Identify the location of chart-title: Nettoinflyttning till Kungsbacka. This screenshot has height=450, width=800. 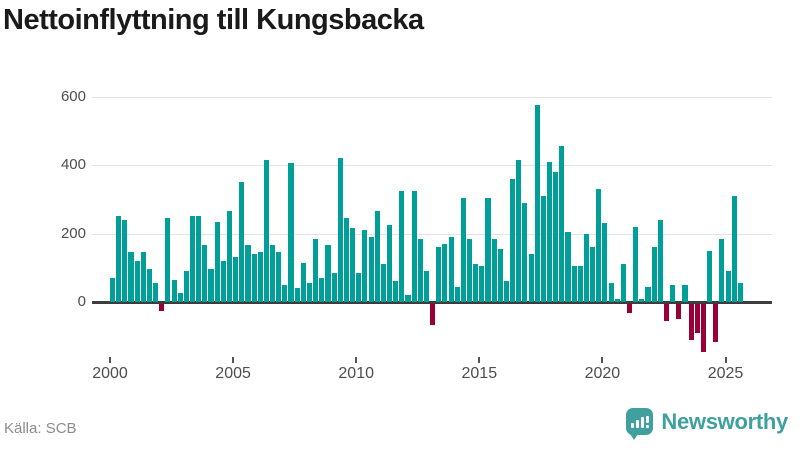
(213, 20).